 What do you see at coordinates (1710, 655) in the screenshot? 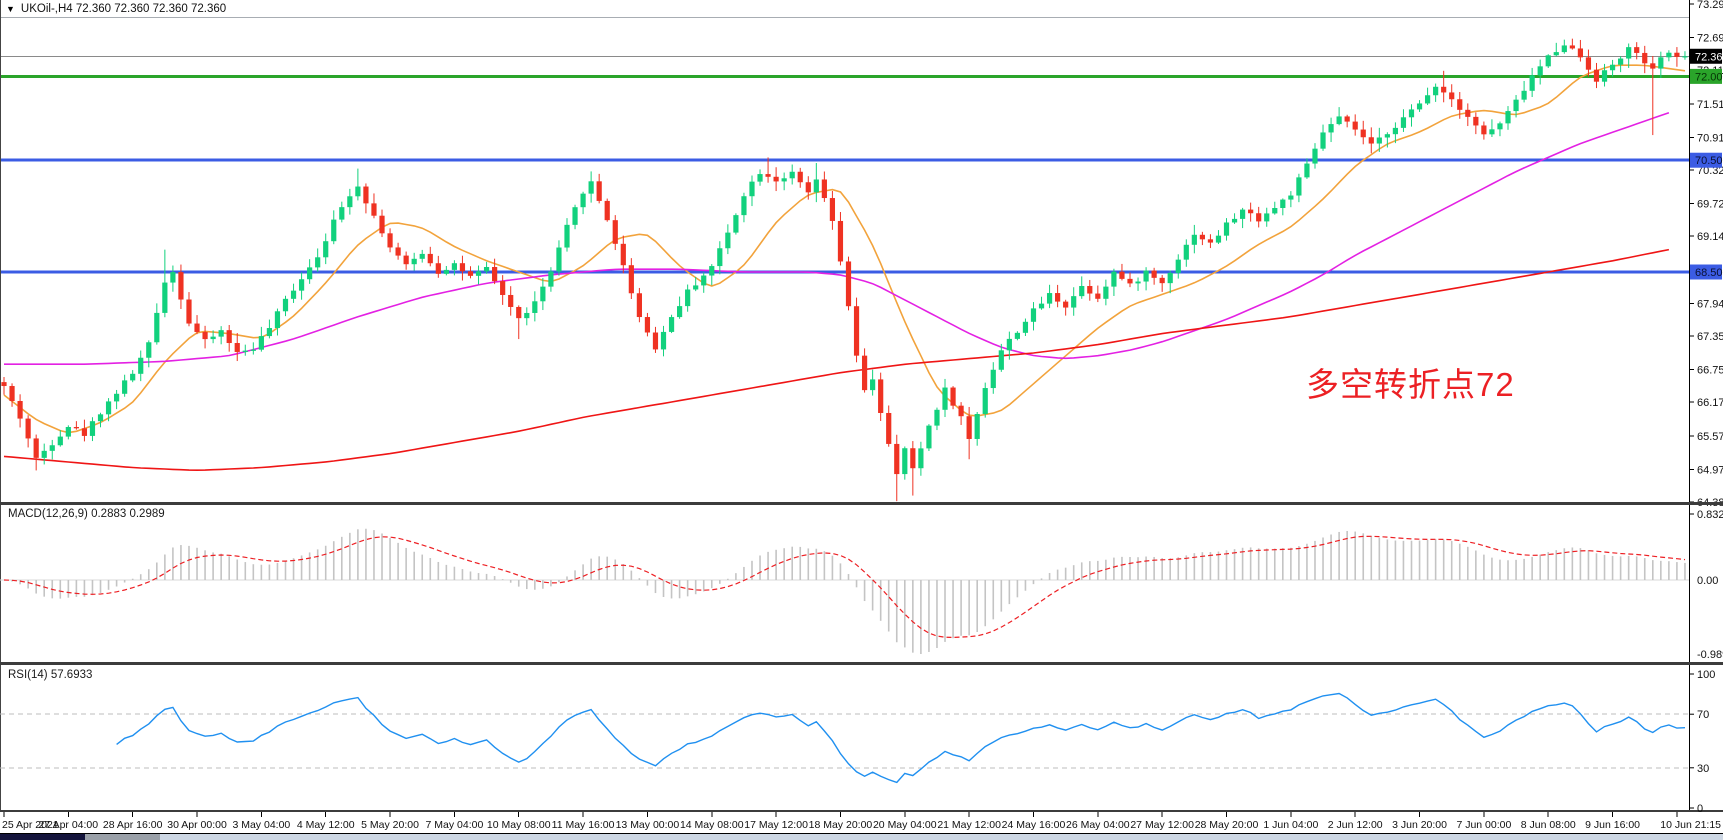
I see `macd-axis-bottom: -0.9897` at bounding box center [1710, 655].